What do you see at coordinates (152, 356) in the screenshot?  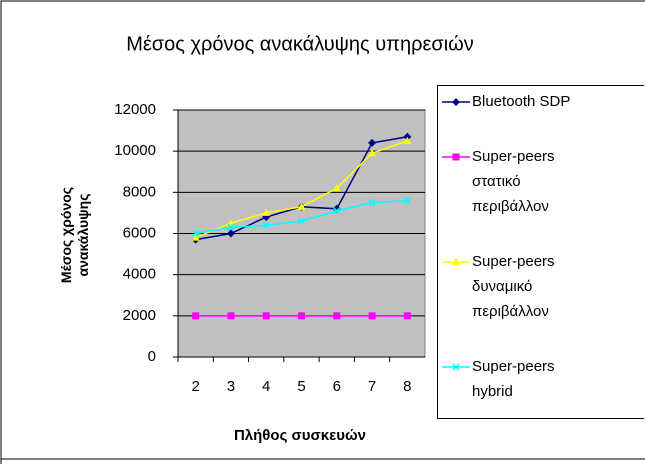 I see `y-tick-label: 0` at bounding box center [152, 356].